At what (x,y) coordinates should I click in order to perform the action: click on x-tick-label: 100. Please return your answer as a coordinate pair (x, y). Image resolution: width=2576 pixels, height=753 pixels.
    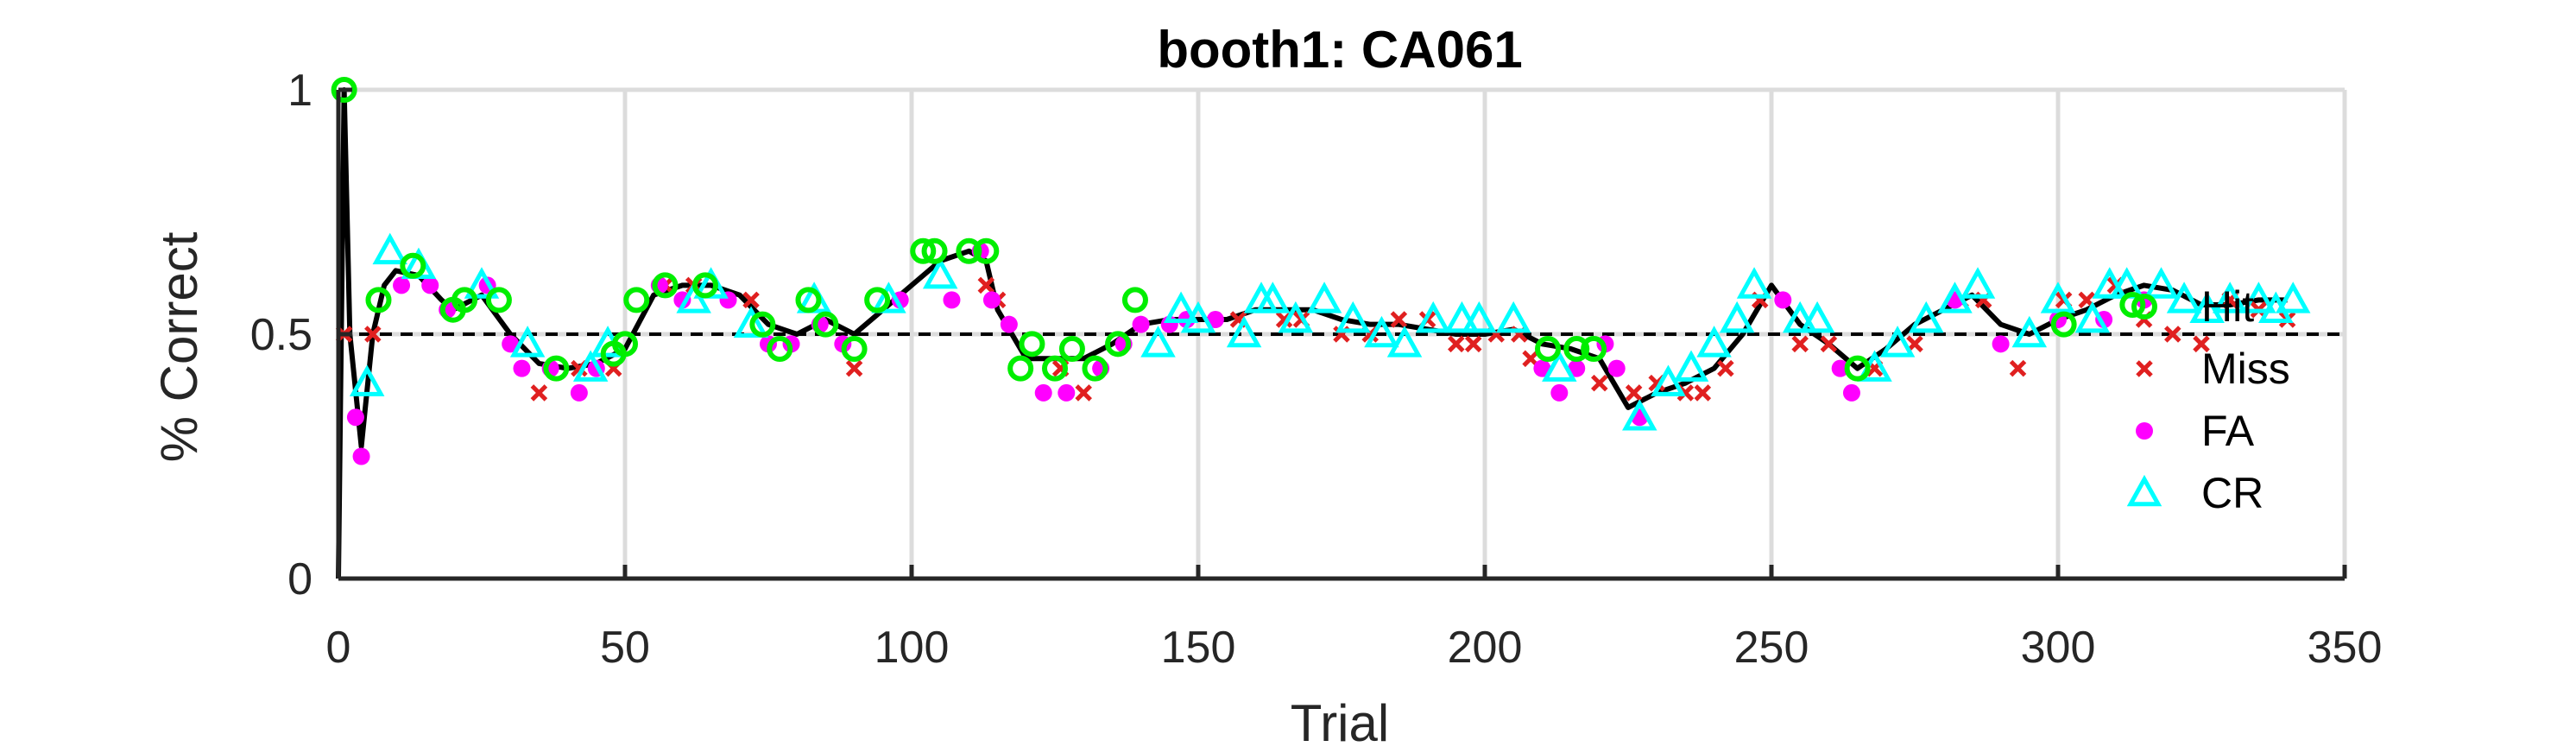
    Looking at the image, I should click on (912, 648).